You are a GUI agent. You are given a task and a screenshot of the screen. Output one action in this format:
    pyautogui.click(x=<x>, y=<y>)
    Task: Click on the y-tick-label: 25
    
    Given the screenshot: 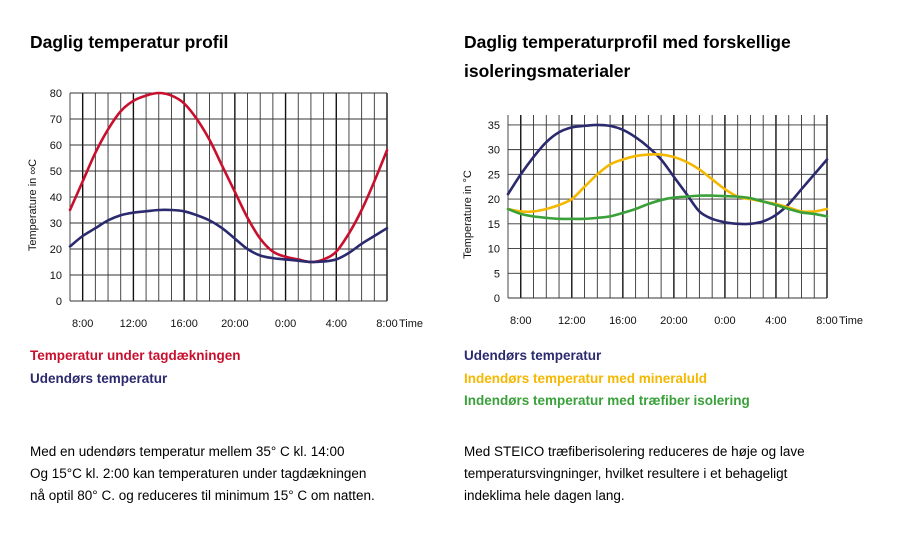 What is the action you would take?
    pyautogui.click(x=494, y=175)
    